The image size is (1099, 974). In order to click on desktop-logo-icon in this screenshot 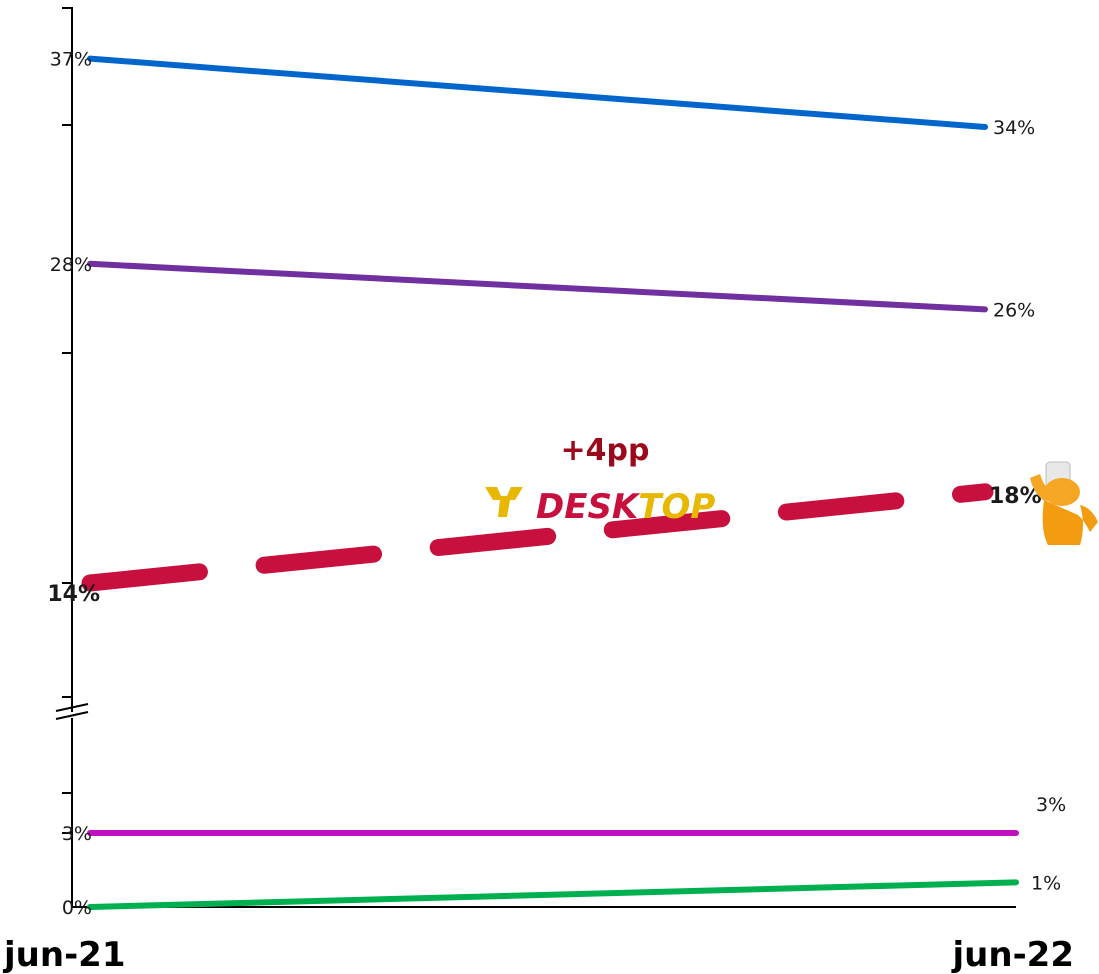, I will do `click(504, 502)`.